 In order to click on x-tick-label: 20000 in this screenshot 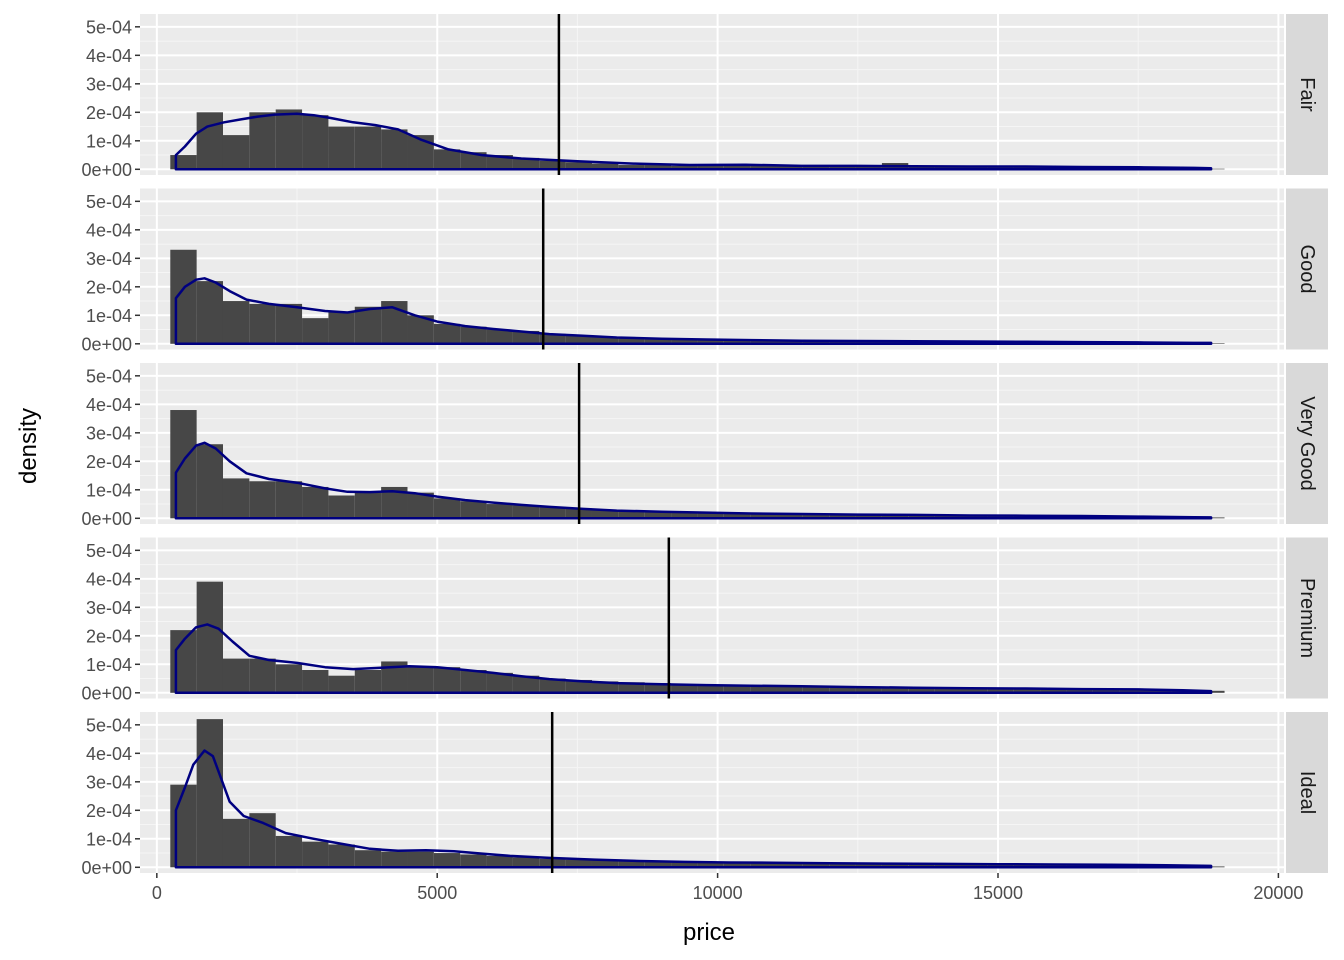, I will do `click(1278, 893)`.